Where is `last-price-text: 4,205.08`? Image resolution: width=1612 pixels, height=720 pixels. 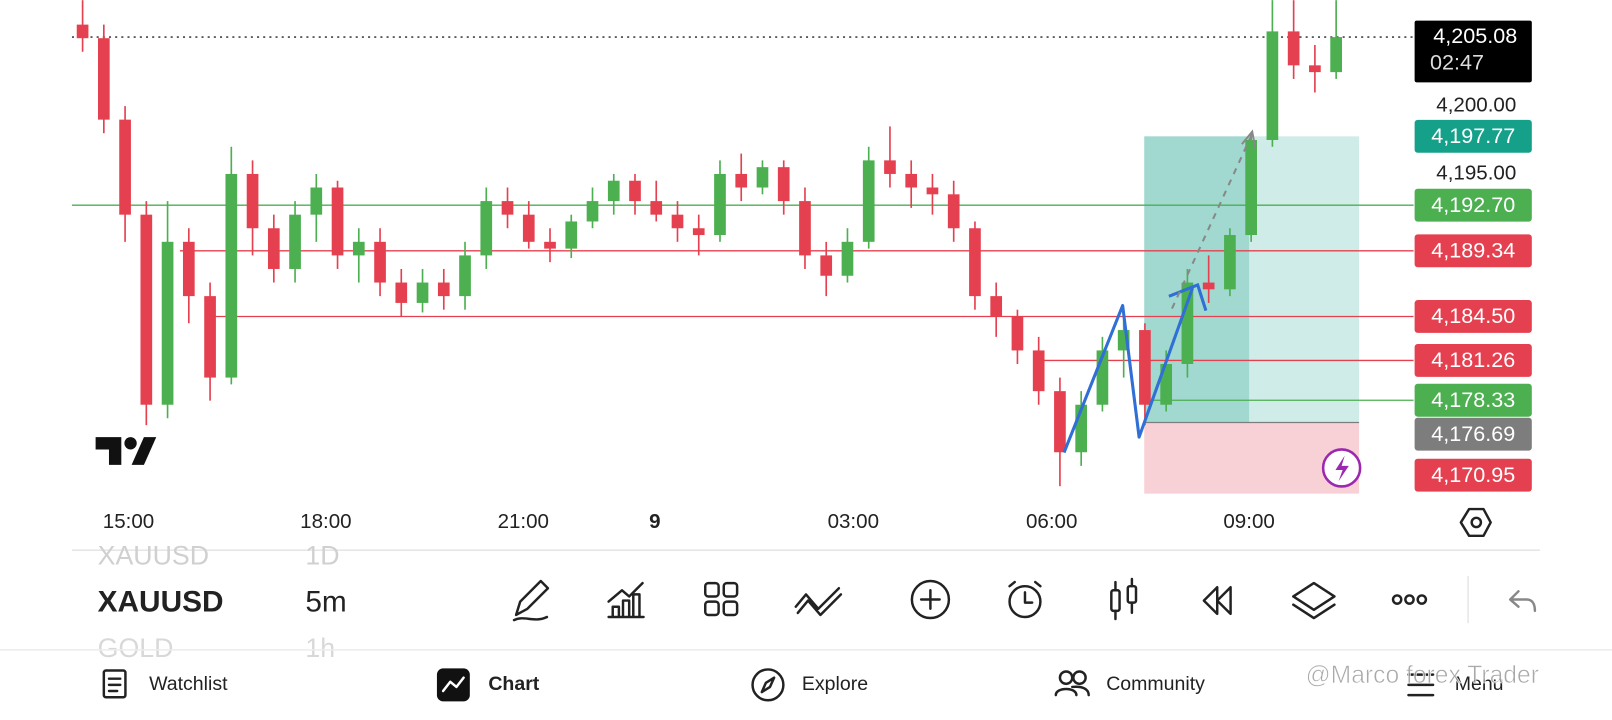 last-price-text: 4,205.08 is located at coordinates (1475, 35).